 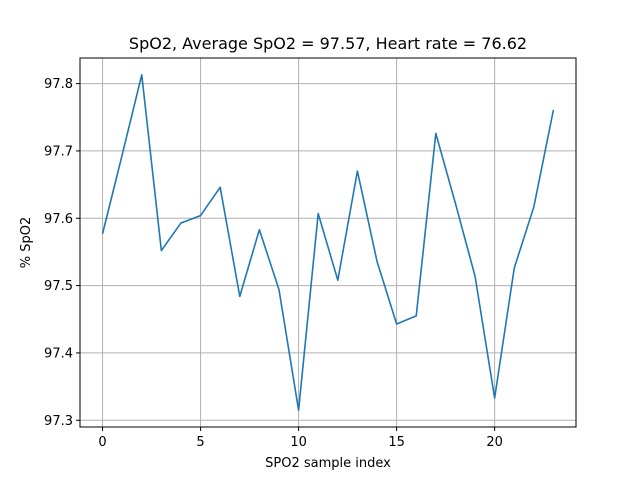 I want to click on y-tick-label: 97.7, so click(x=58, y=151).